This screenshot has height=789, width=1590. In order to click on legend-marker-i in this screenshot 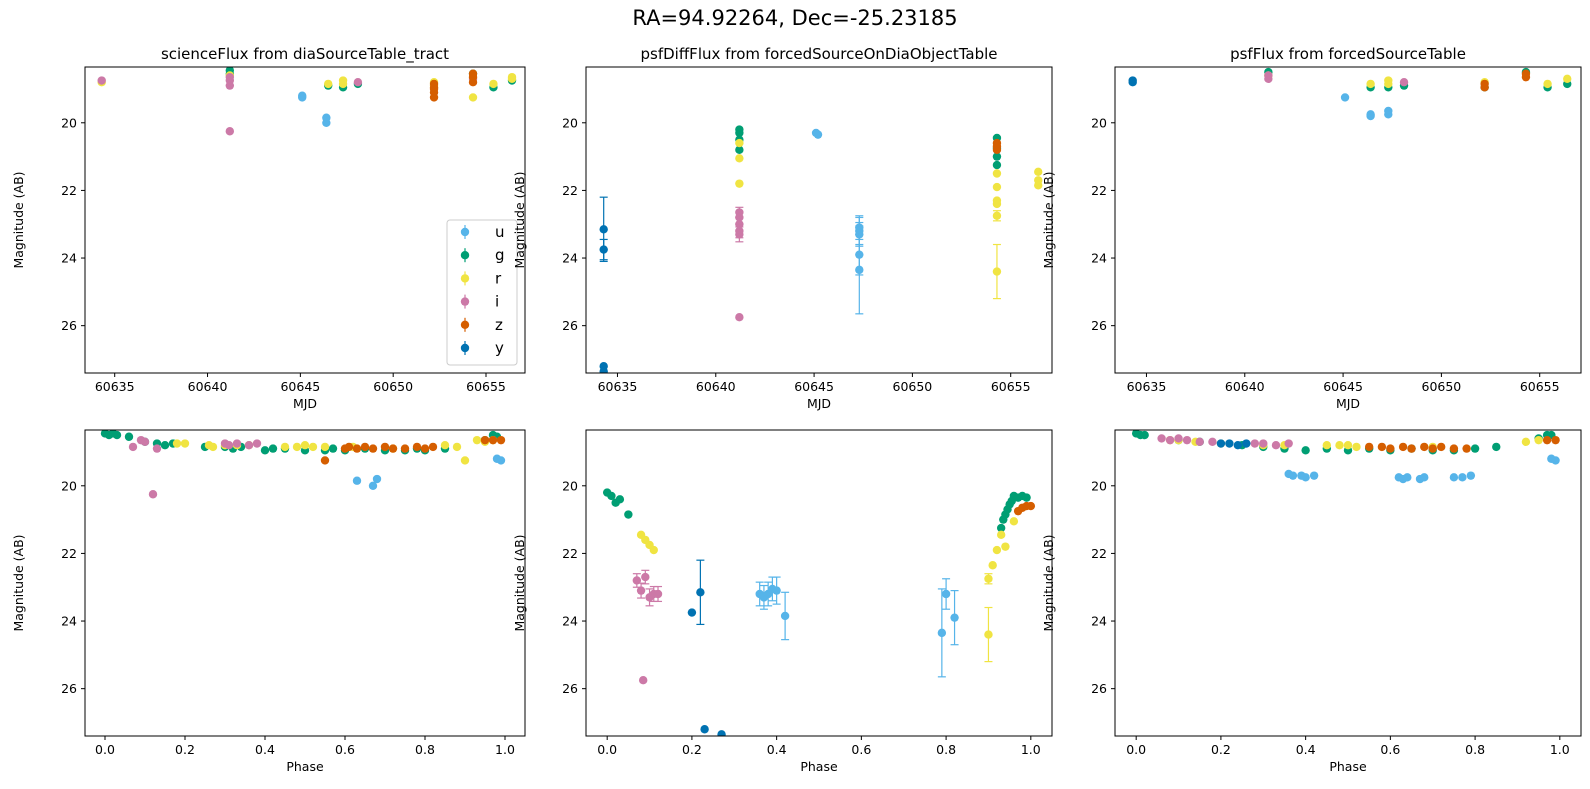, I will do `click(465, 301)`.